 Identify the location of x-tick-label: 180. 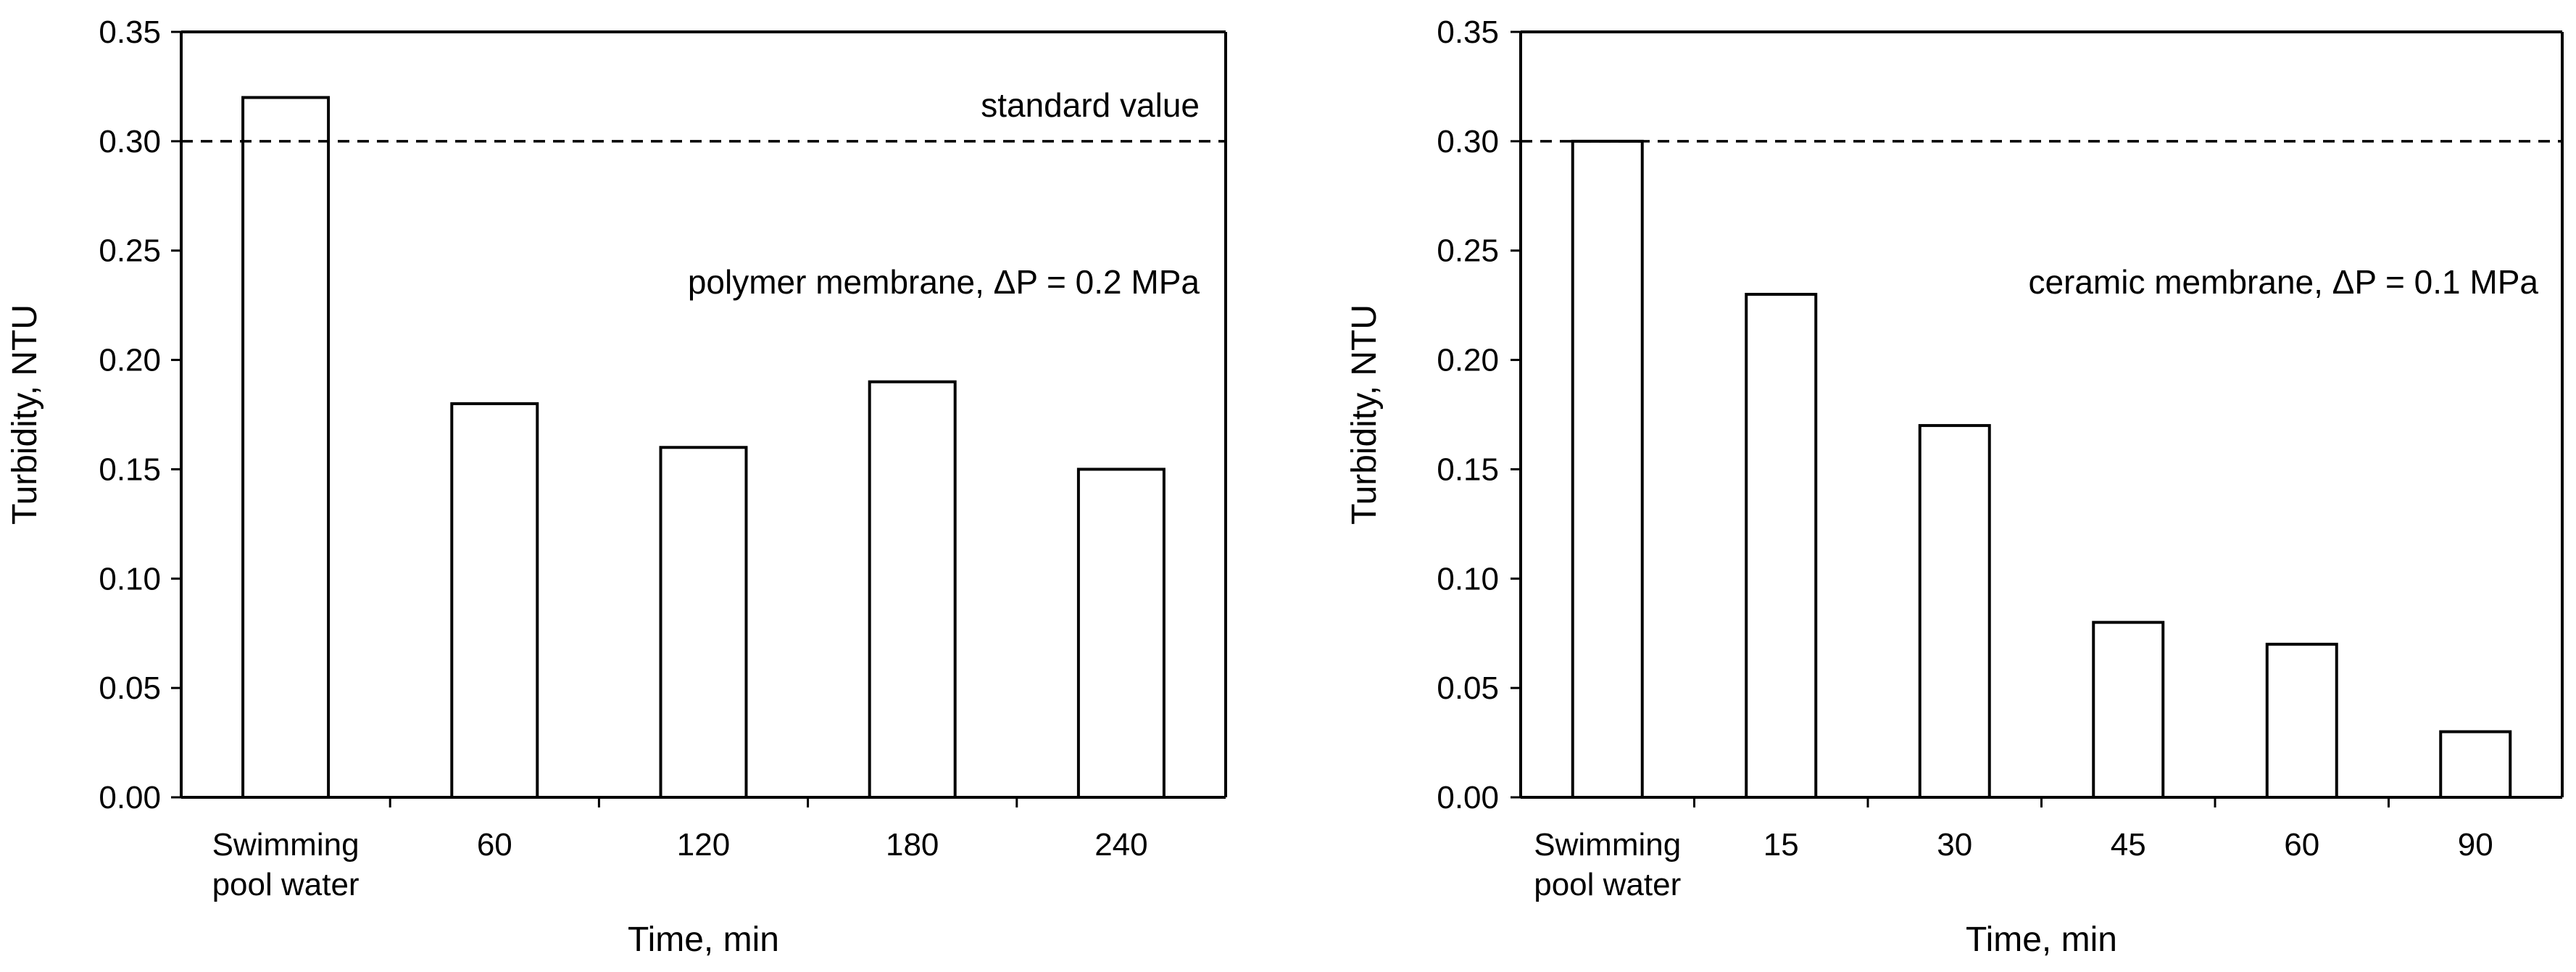
(912, 845).